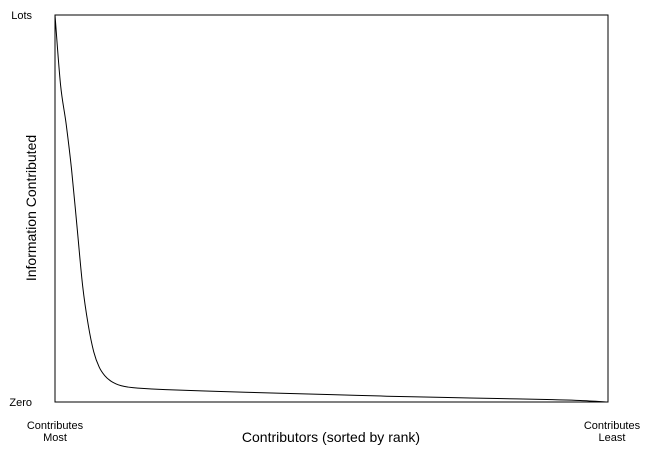 Image resolution: width=646 pixels, height=449 pixels. I want to click on y-tick-label-bottom: Zero, so click(20, 403).